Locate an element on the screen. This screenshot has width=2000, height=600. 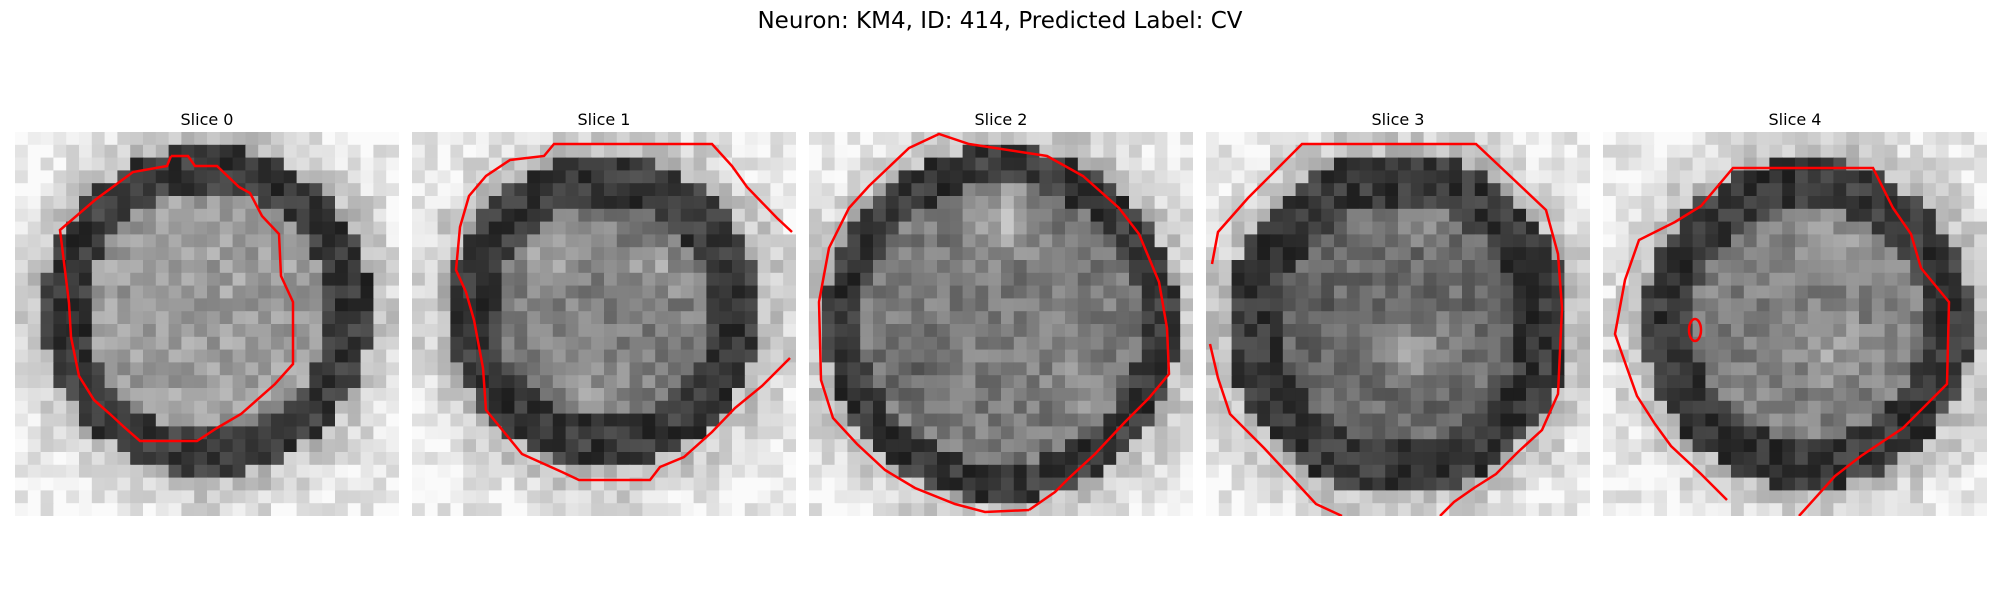
slice-panel-0: Slice 0 is located at coordinates (207, 312).